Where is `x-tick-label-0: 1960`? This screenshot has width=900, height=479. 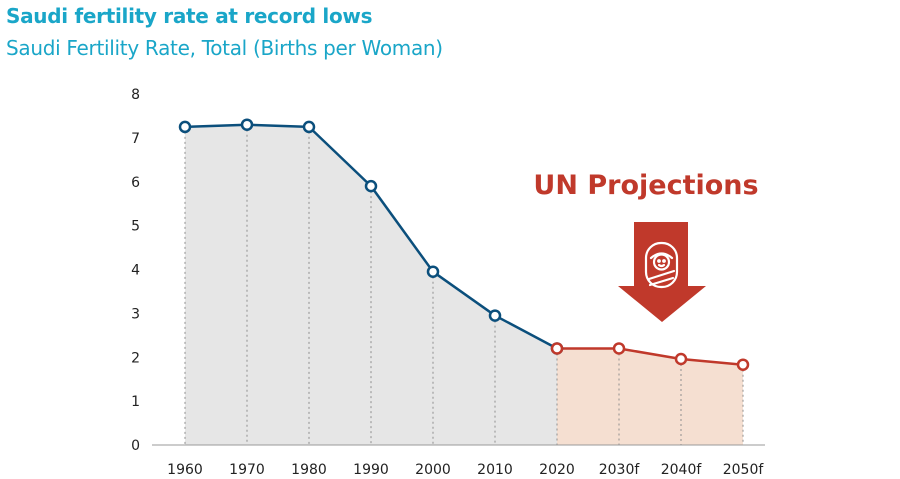 x-tick-label-0: 1960 is located at coordinates (185, 470).